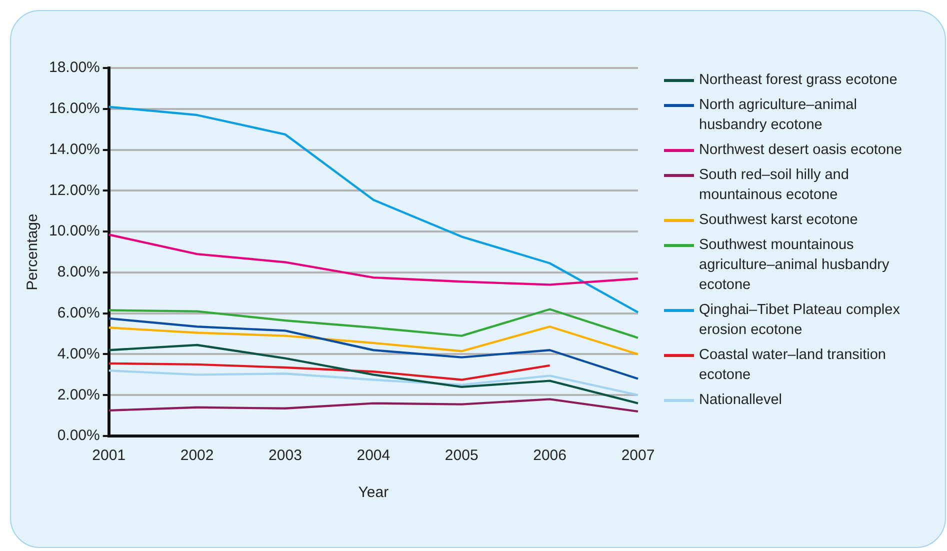 This screenshot has height=551, width=947. Describe the element at coordinates (74, 149) in the screenshot. I see `y-tick-label: 14.00%` at that location.